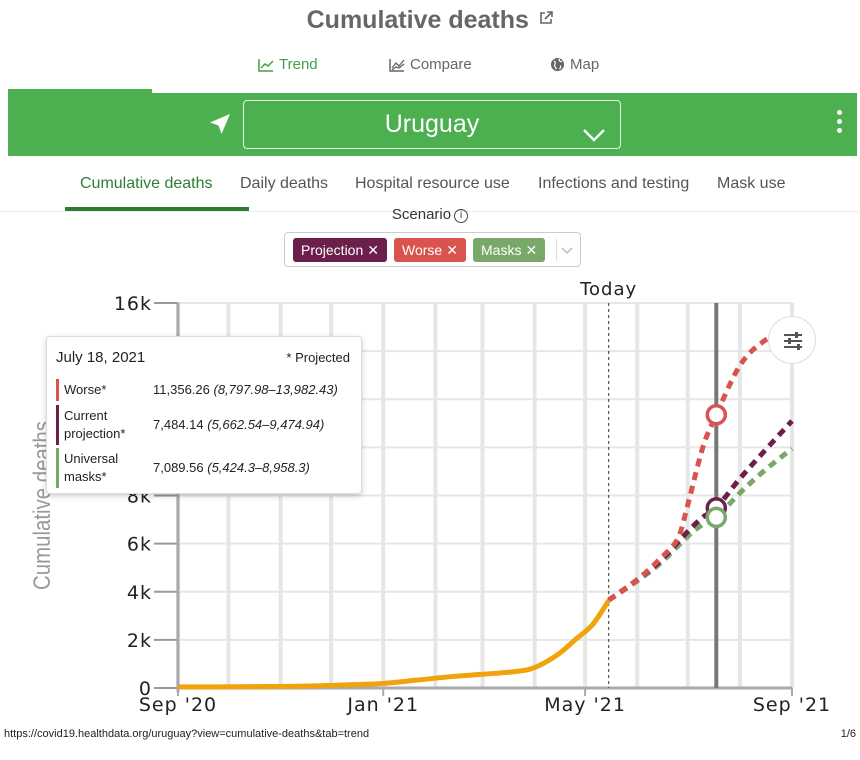 The image size is (860, 760). I want to click on sliders-icon, so click(793, 341).